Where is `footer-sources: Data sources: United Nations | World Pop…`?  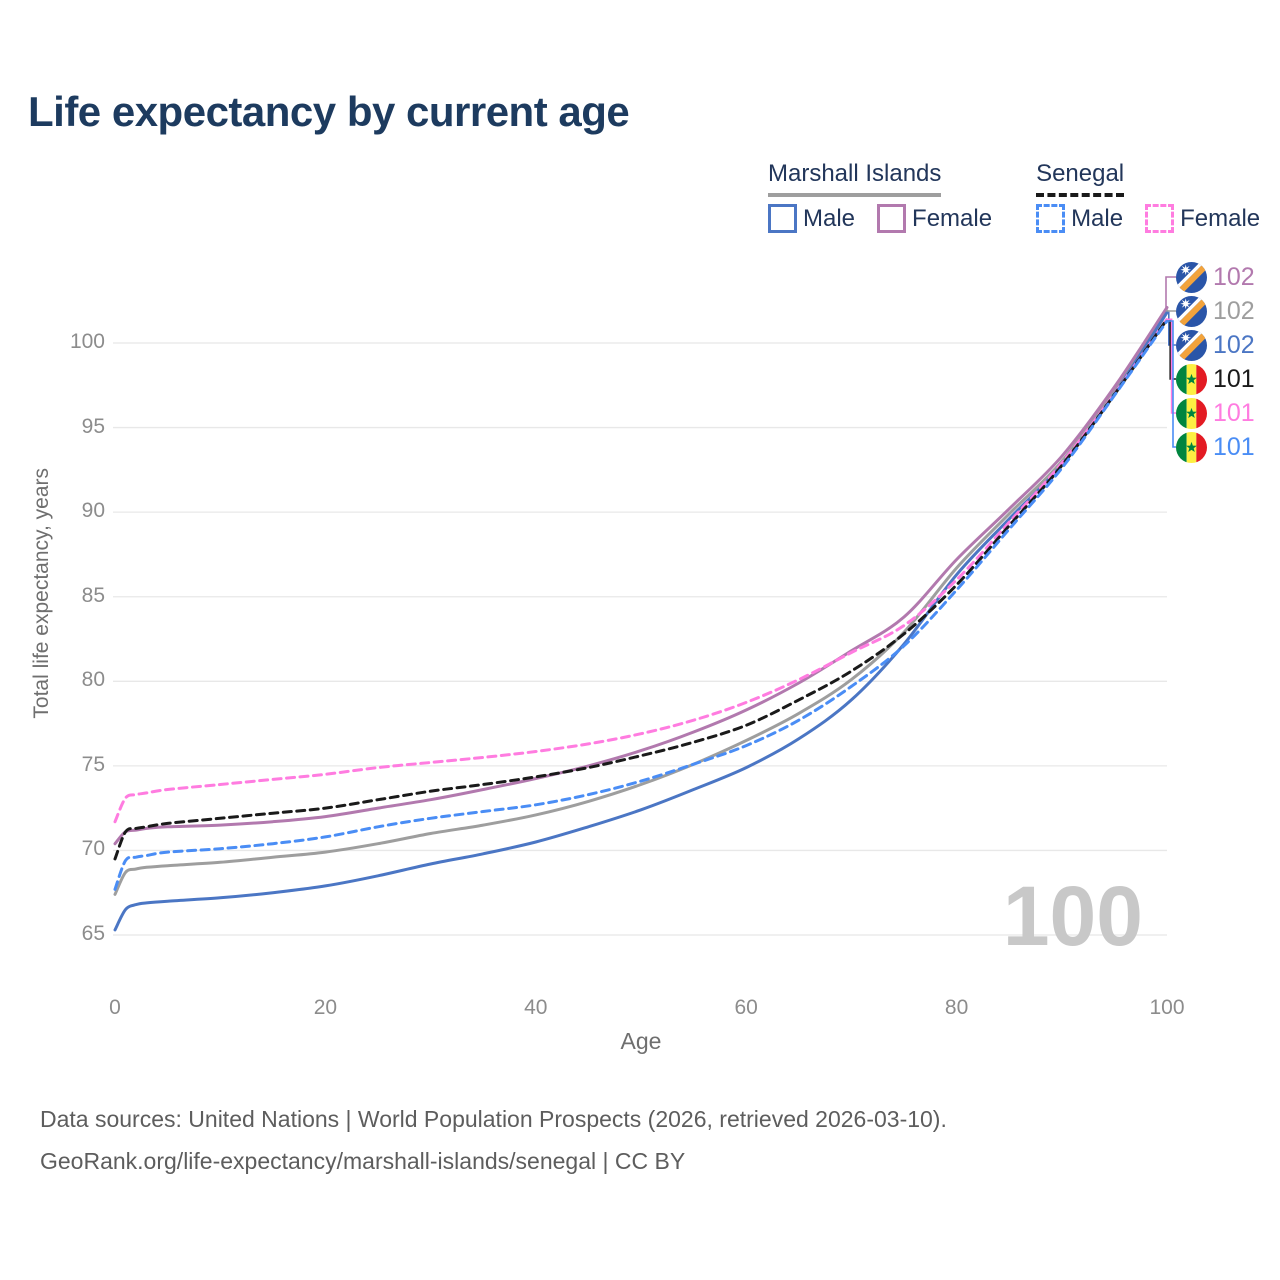
footer-sources: Data sources: United Nations | World Pop… is located at coordinates (493, 1119).